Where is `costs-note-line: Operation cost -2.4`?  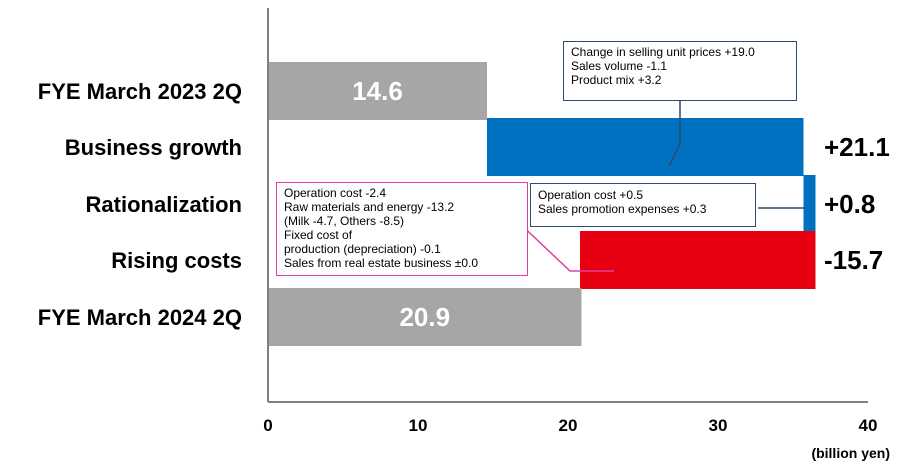
costs-note-line: Operation cost -2.4 is located at coordinates (335, 193).